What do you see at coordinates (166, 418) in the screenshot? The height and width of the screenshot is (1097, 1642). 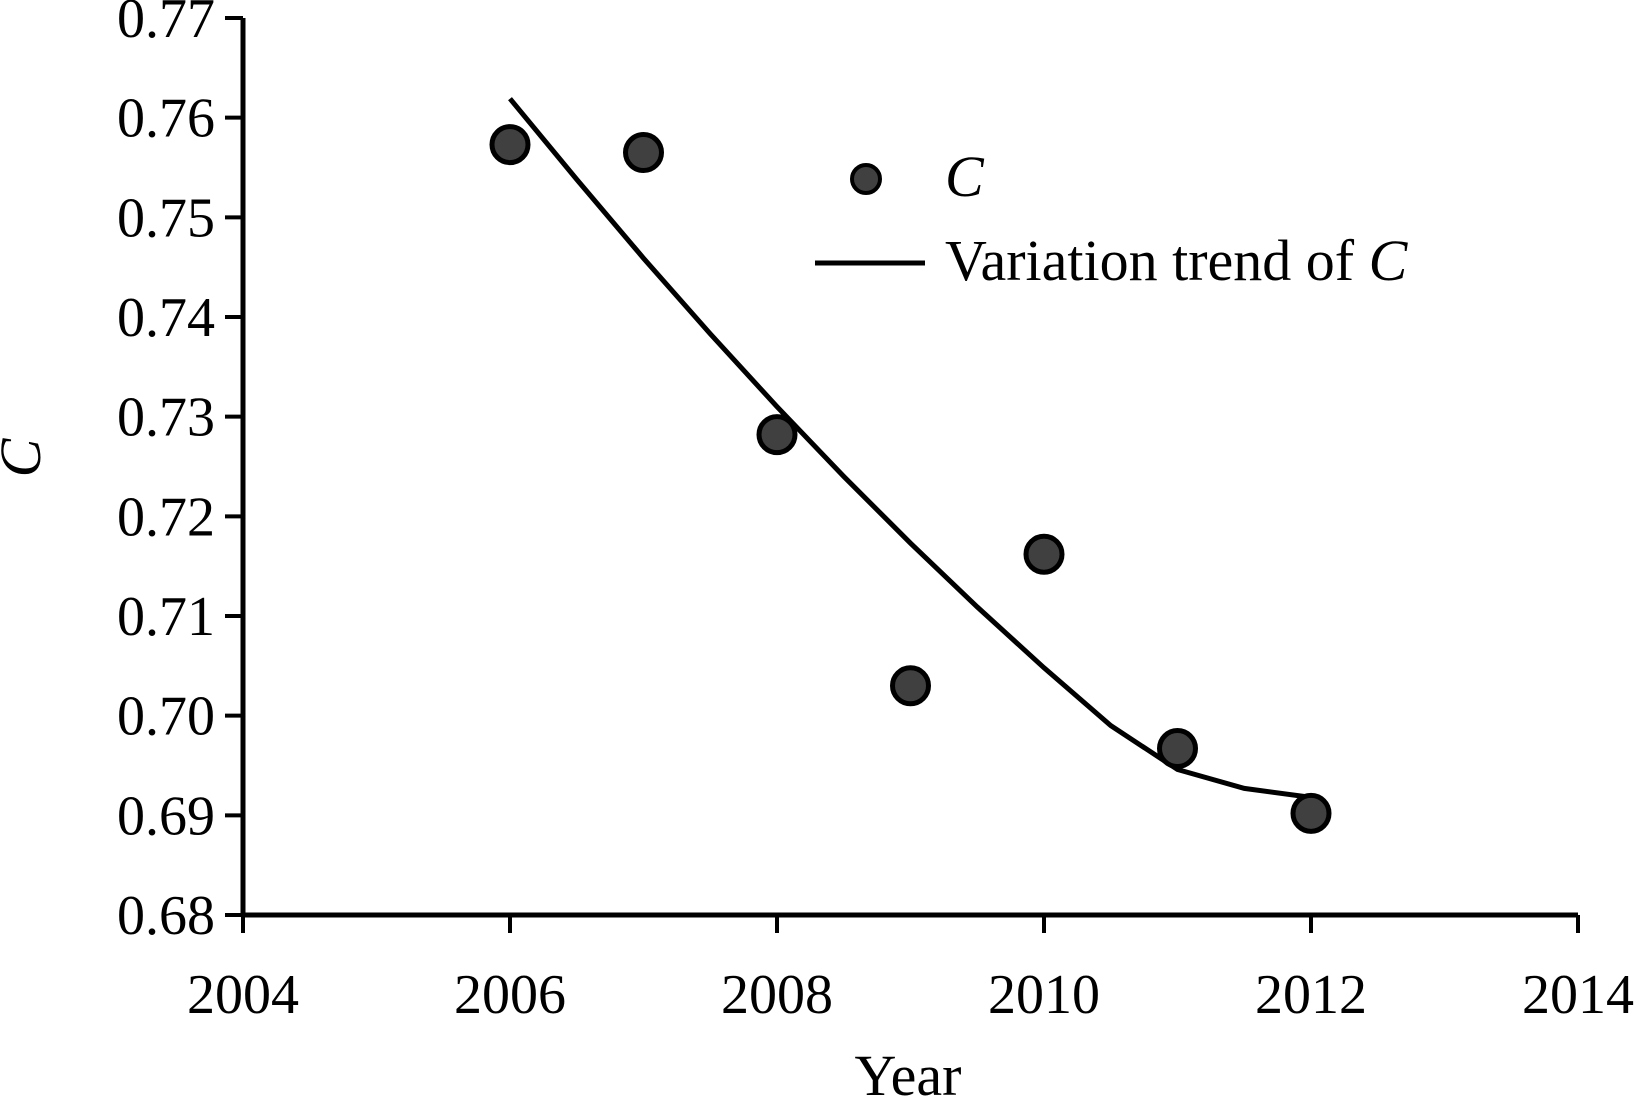 I see `y-tick-label: 0.73` at bounding box center [166, 418].